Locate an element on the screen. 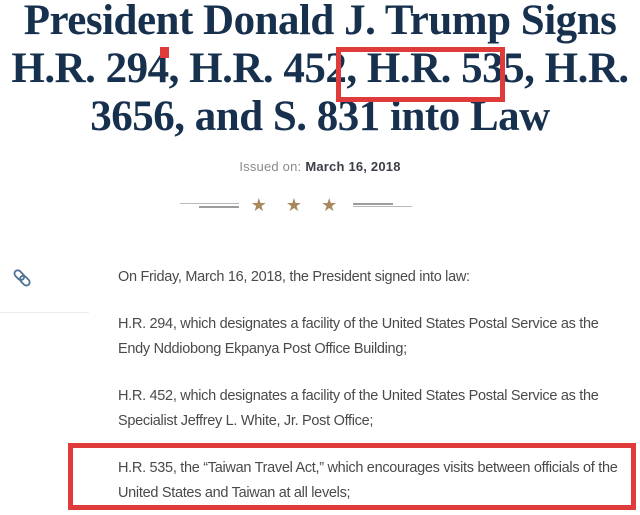 This screenshot has width=640, height=515. copy-link-button is located at coordinates (22, 278).